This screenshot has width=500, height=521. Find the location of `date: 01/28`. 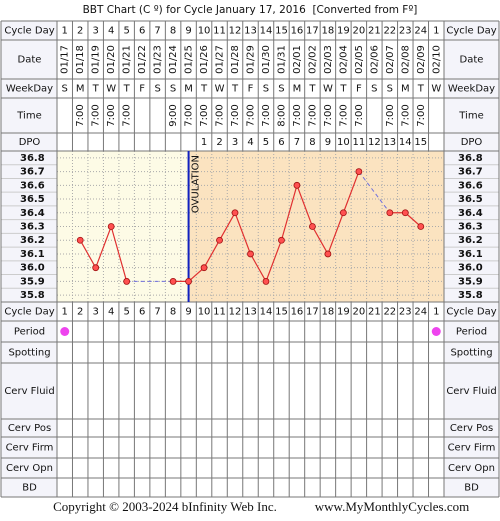

date: 01/28 is located at coordinates (235, 59).